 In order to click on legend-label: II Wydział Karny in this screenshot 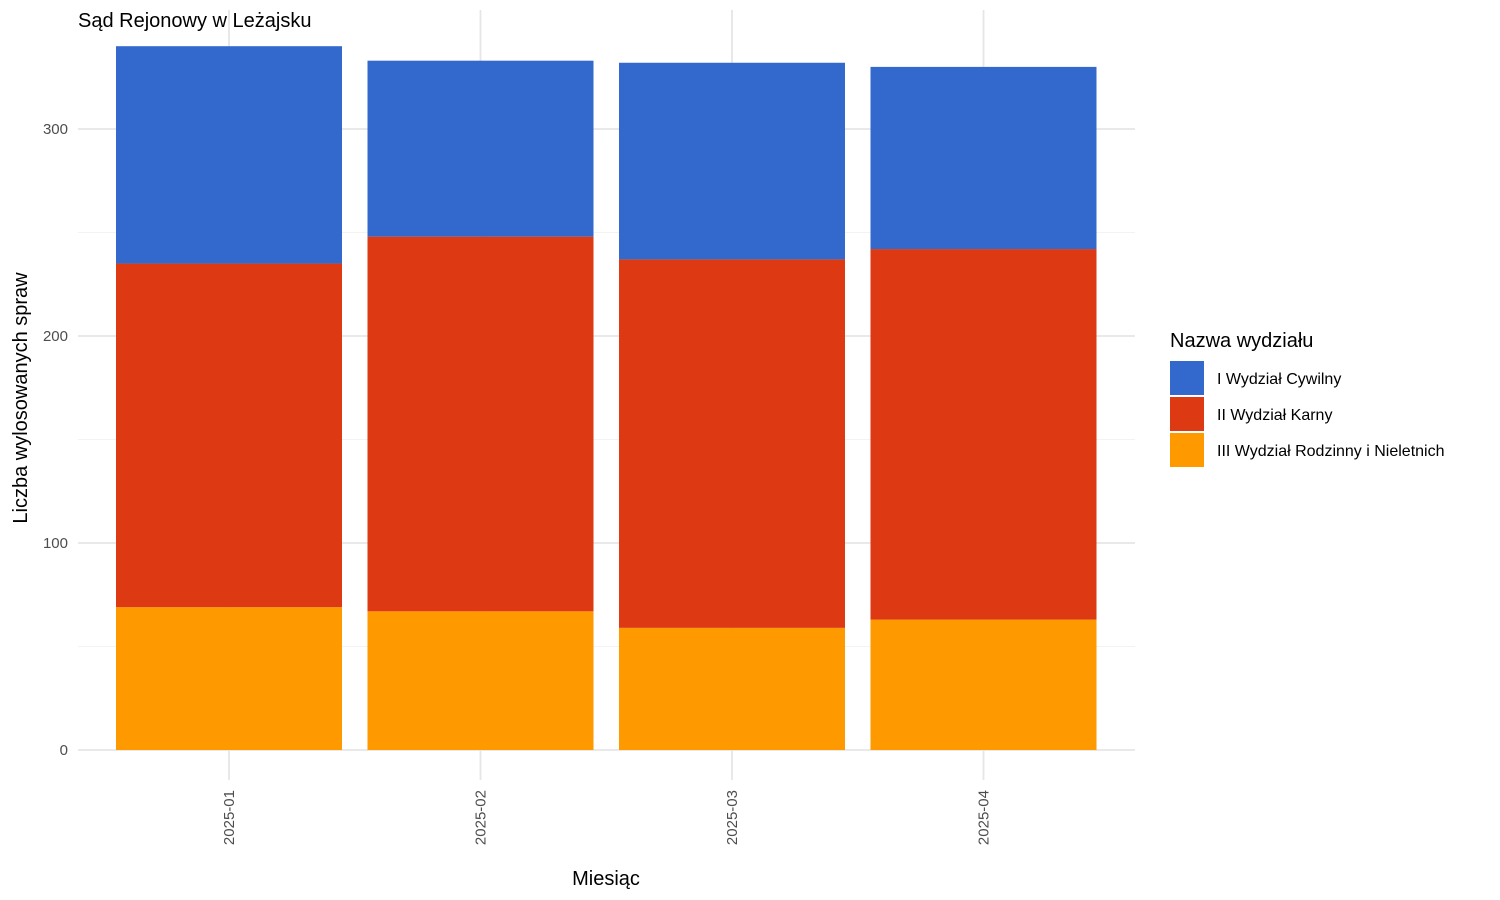, I will do `click(1274, 415)`.